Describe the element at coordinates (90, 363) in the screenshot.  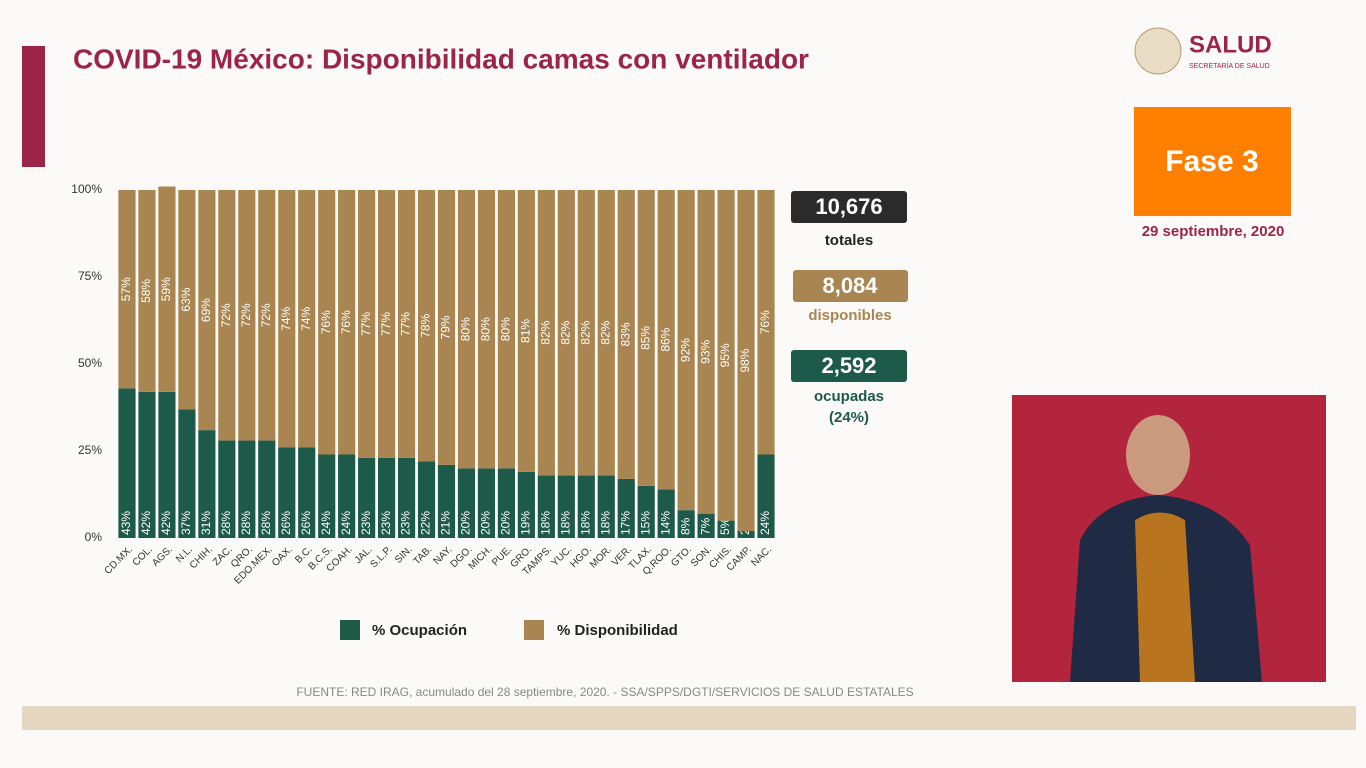
I see `y-tick-label: 50%` at that location.